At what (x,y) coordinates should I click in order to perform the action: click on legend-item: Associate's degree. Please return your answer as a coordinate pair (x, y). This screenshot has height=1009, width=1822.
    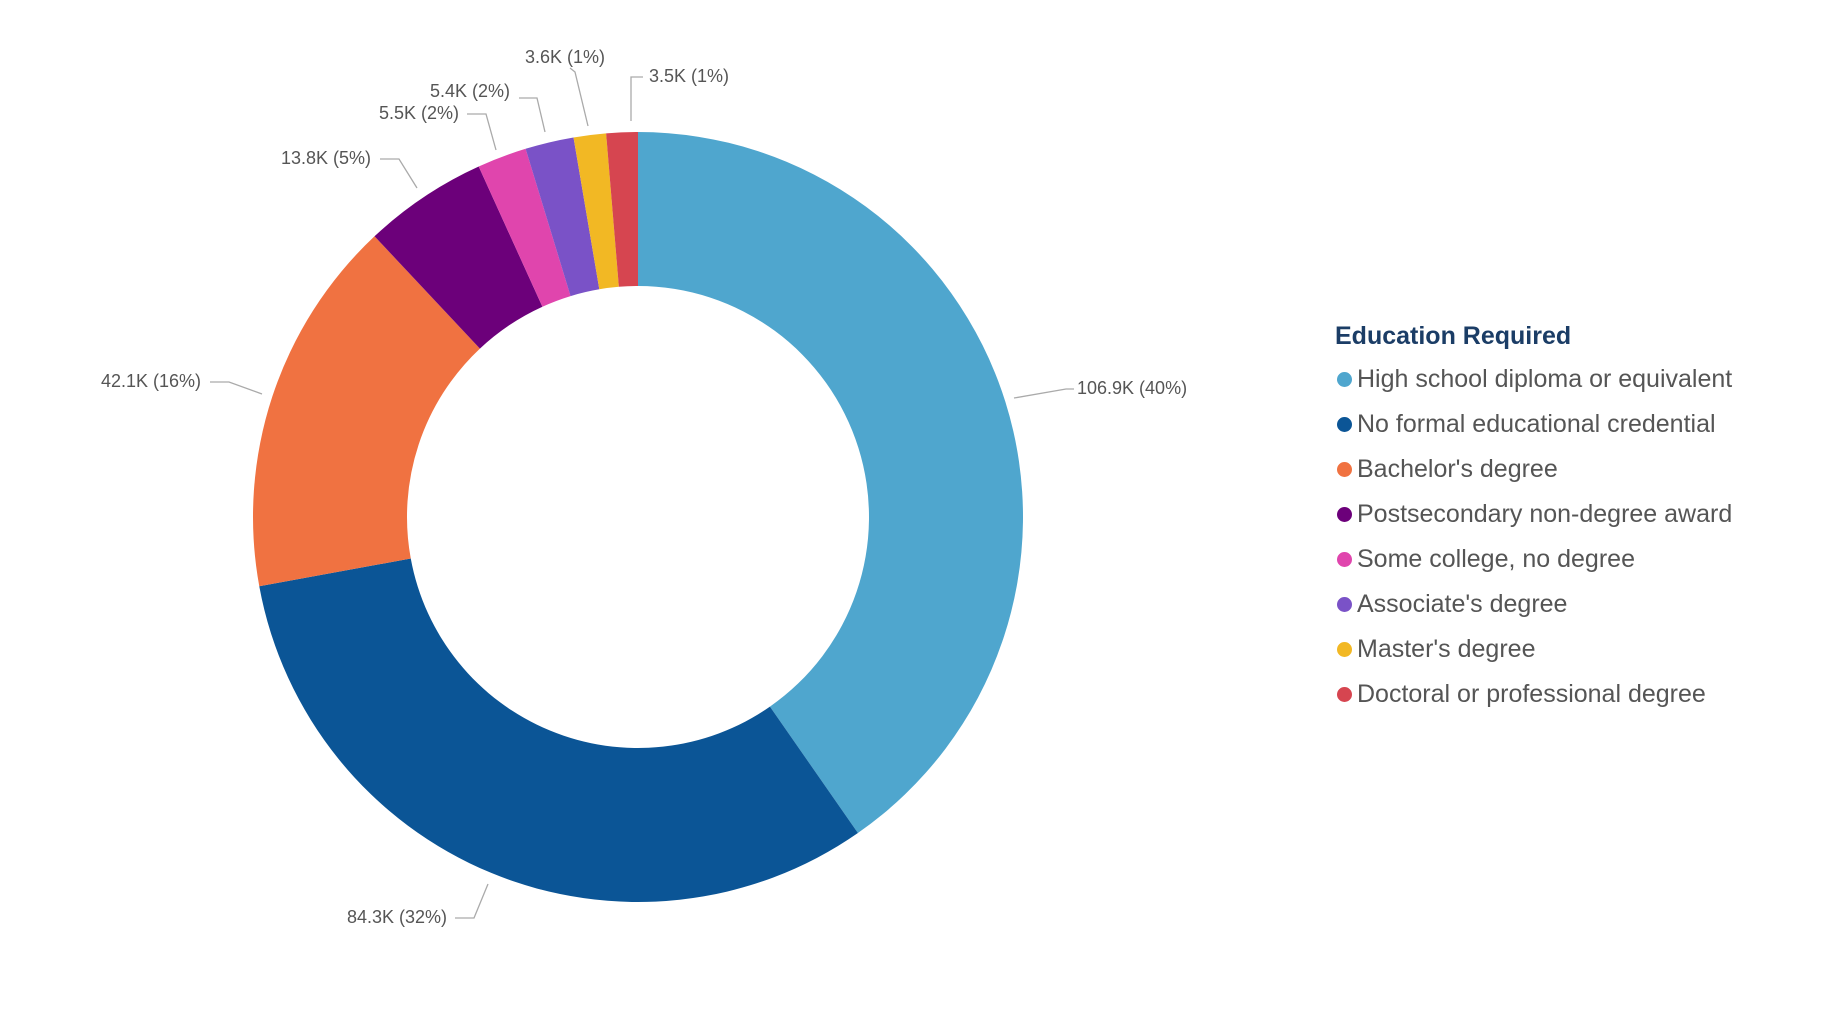
    Looking at the image, I should click on (1532, 604).